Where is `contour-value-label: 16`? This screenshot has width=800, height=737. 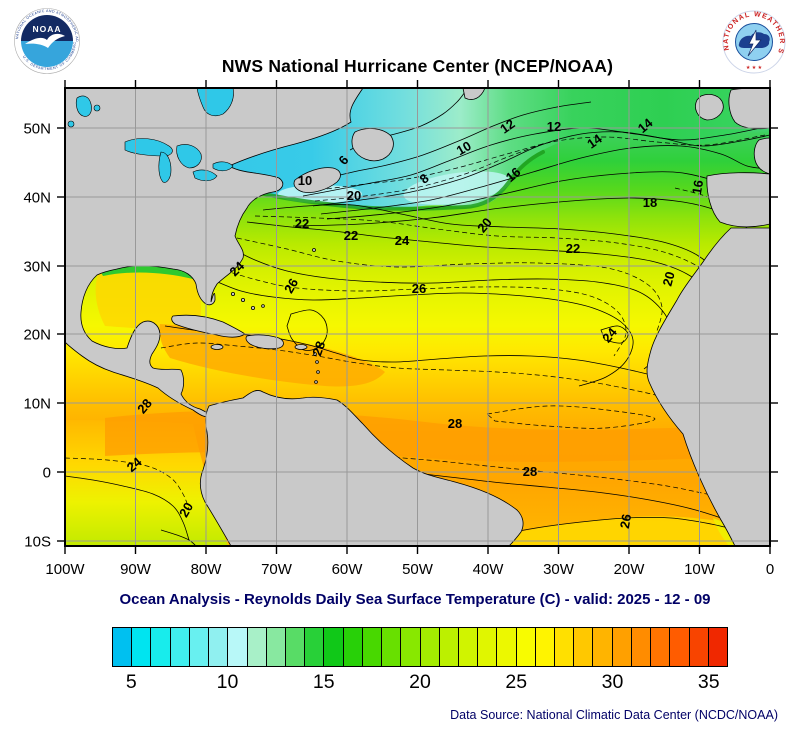
contour-value-label: 16 is located at coordinates (697, 187).